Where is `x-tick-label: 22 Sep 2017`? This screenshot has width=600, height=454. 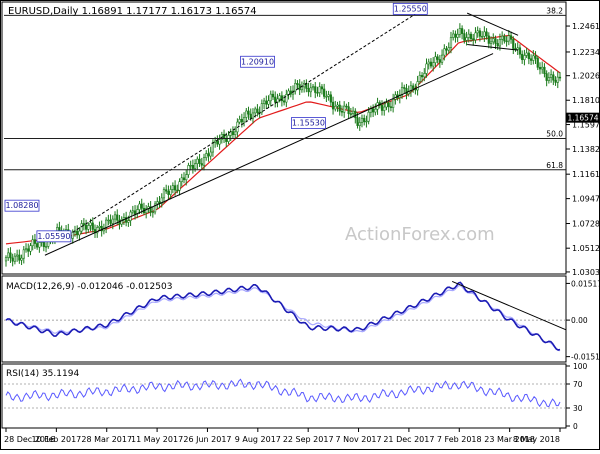
x-tick-label: 22 Sep 2017 is located at coordinates (308, 439).